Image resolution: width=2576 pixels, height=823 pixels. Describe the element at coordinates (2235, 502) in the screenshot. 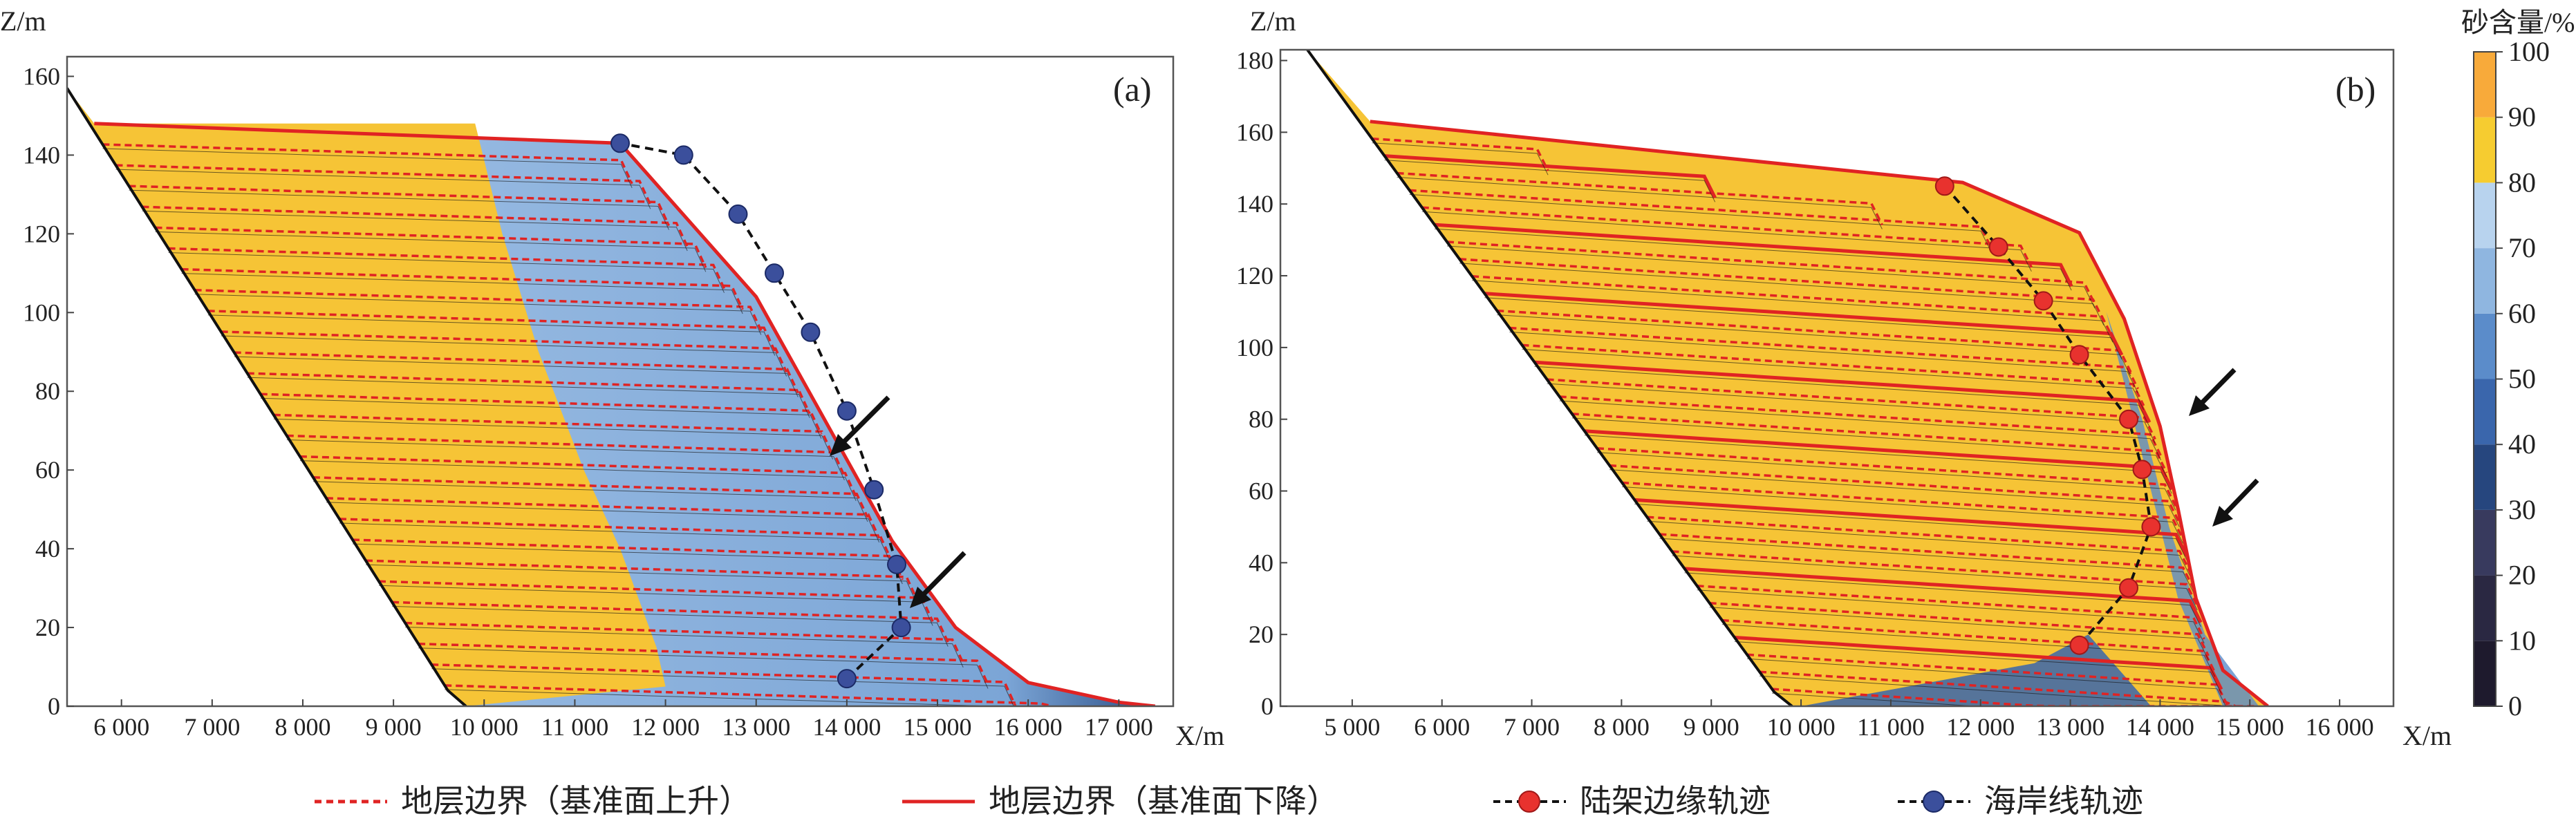

I see `panel-b-arrow-lower` at that location.